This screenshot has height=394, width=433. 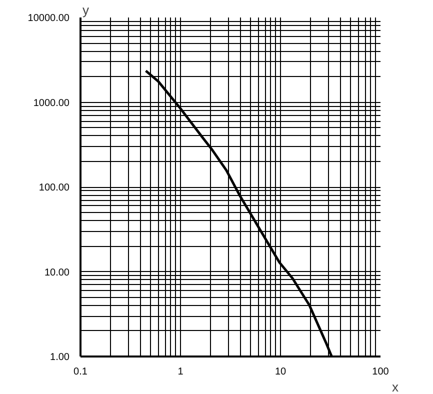 I want to click on y-tick-label: 1000.00, so click(x=51, y=103).